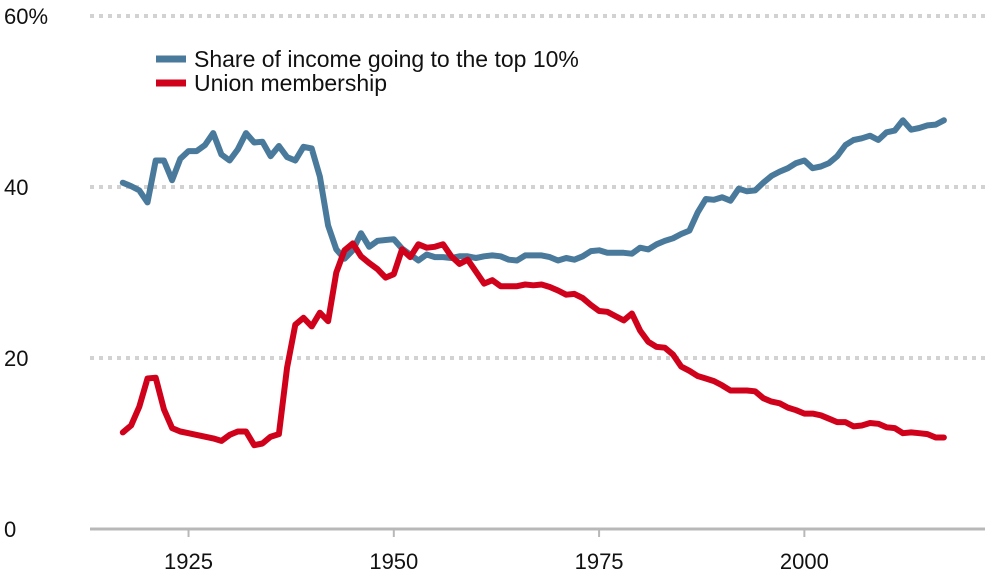 The height and width of the screenshot is (582, 1002). Describe the element at coordinates (16, 187) in the screenshot. I see `y-tick-label-40: 40` at that location.